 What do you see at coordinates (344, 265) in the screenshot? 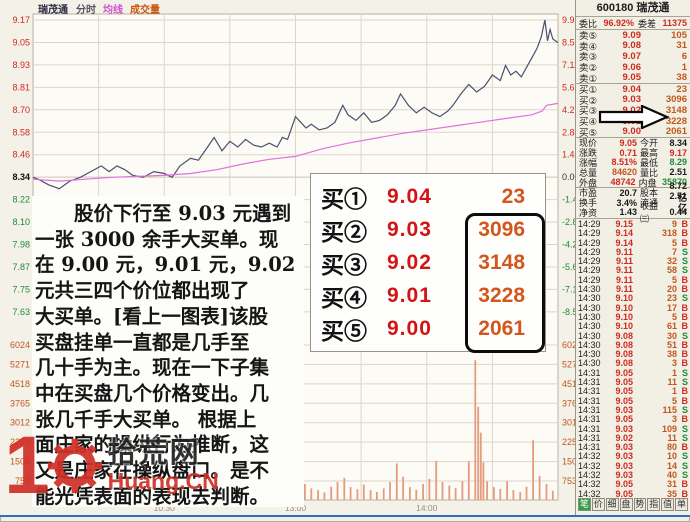
I see `order-label: 买③` at bounding box center [344, 265].